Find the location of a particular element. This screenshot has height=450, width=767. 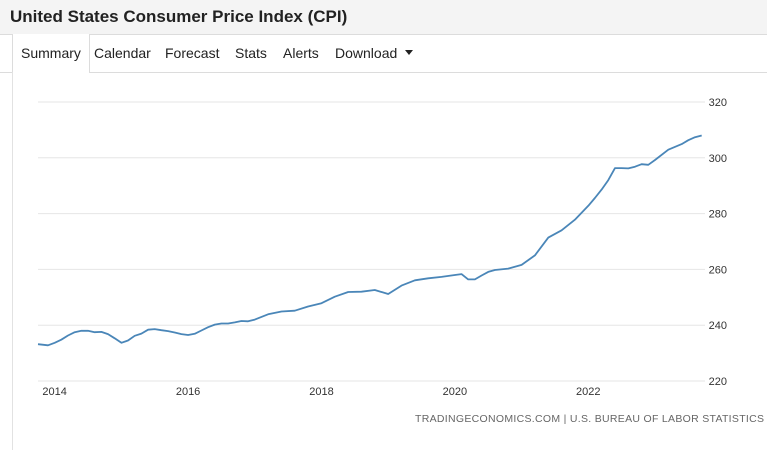

x-tick-label: 2014 is located at coordinates (54, 392).